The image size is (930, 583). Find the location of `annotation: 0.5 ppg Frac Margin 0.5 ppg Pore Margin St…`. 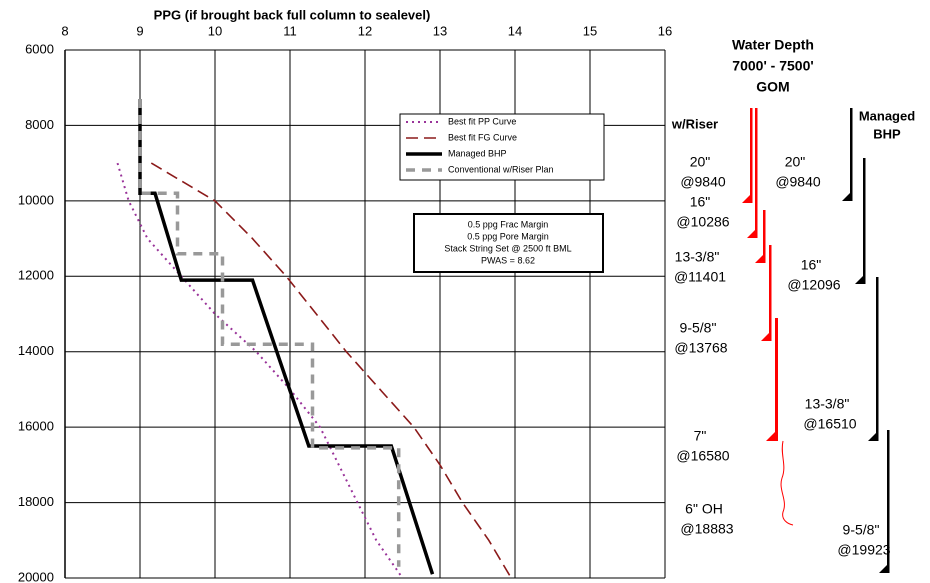

annotation: 0.5 ppg Frac Margin 0.5 ppg Pore Margin St… is located at coordinates (508, 243).